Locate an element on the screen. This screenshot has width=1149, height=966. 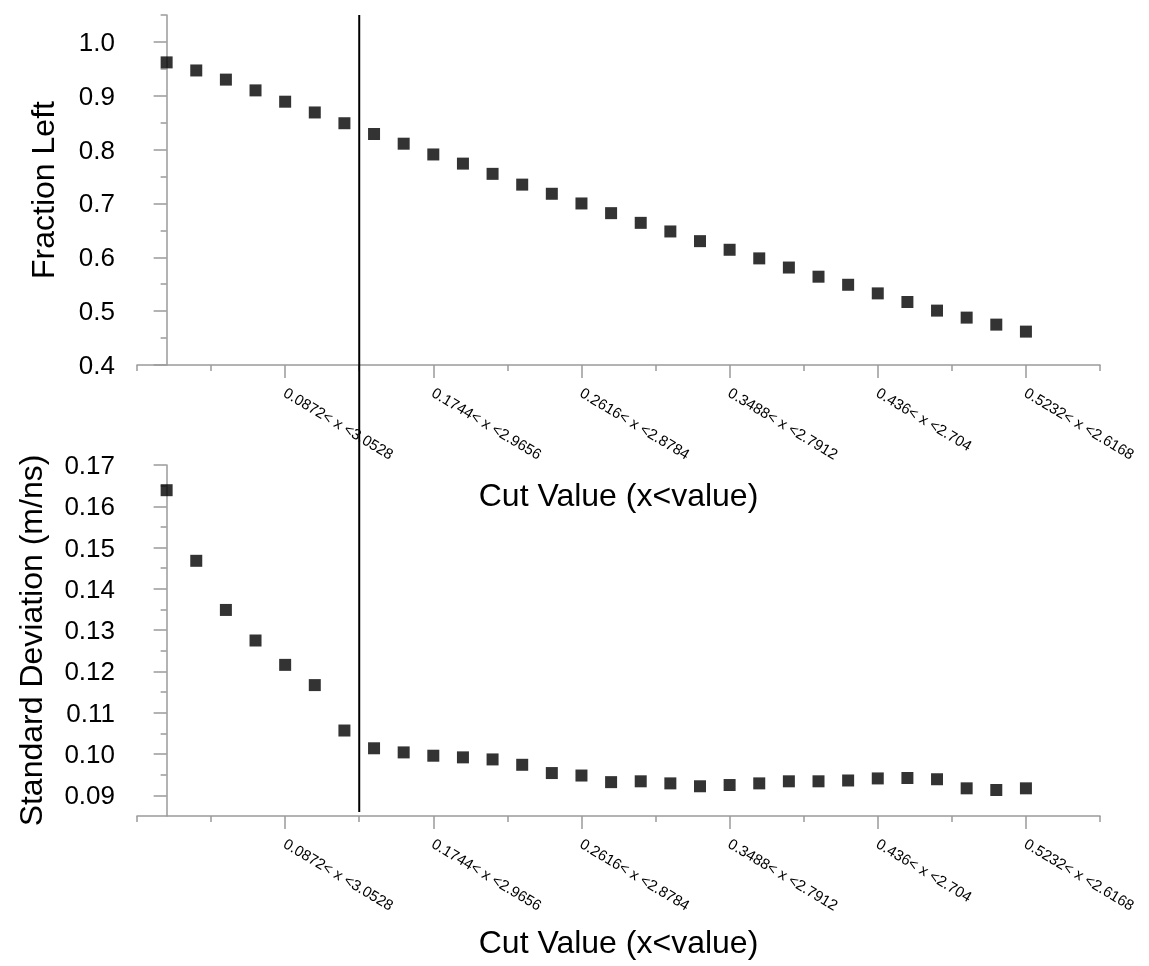
y-tick-label: 0.9 is located at coordinates (96, 95).